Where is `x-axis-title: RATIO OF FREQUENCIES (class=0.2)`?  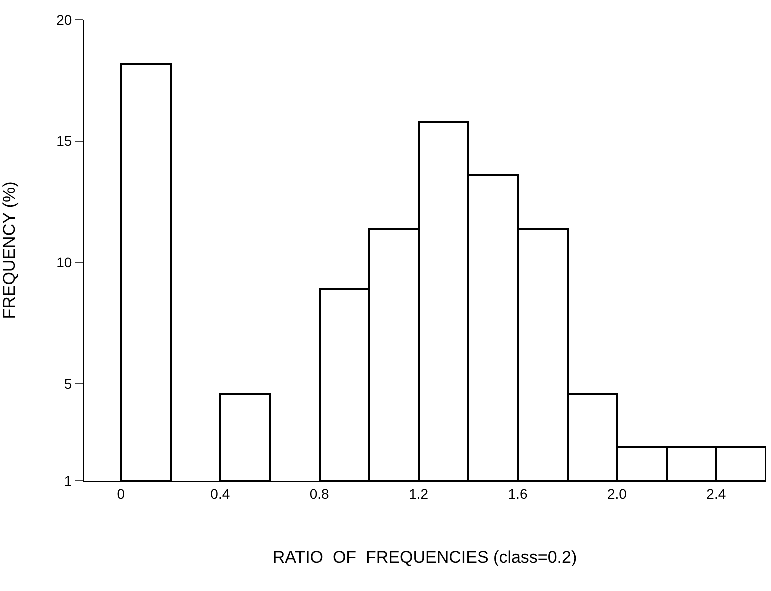
x-axis-title: RATIO OF FREQUENCIES (class=0.2) is located at coordinates (425, 558).